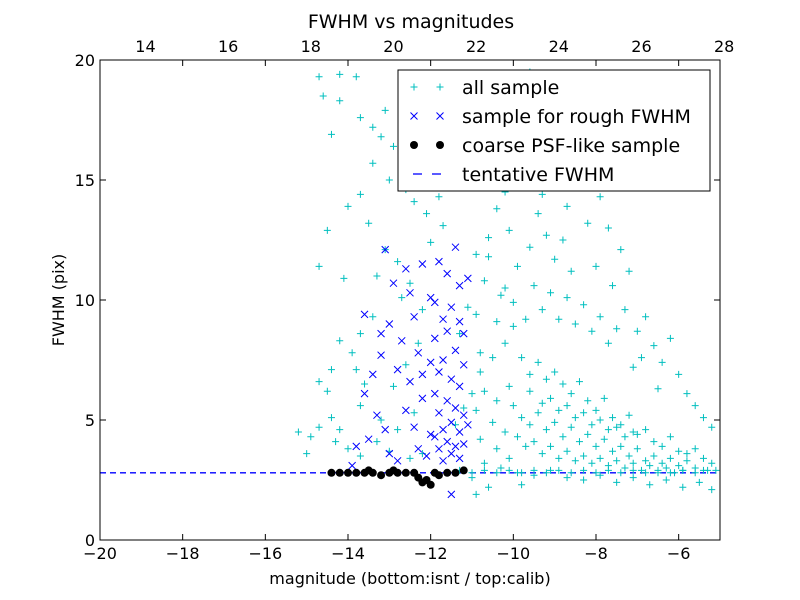 This screenshot has height=600, width=800. What do you see at coordinates (679, 553) in the screenshot?
I see `x-tick-label: −6` at bounding box center [679, 553].